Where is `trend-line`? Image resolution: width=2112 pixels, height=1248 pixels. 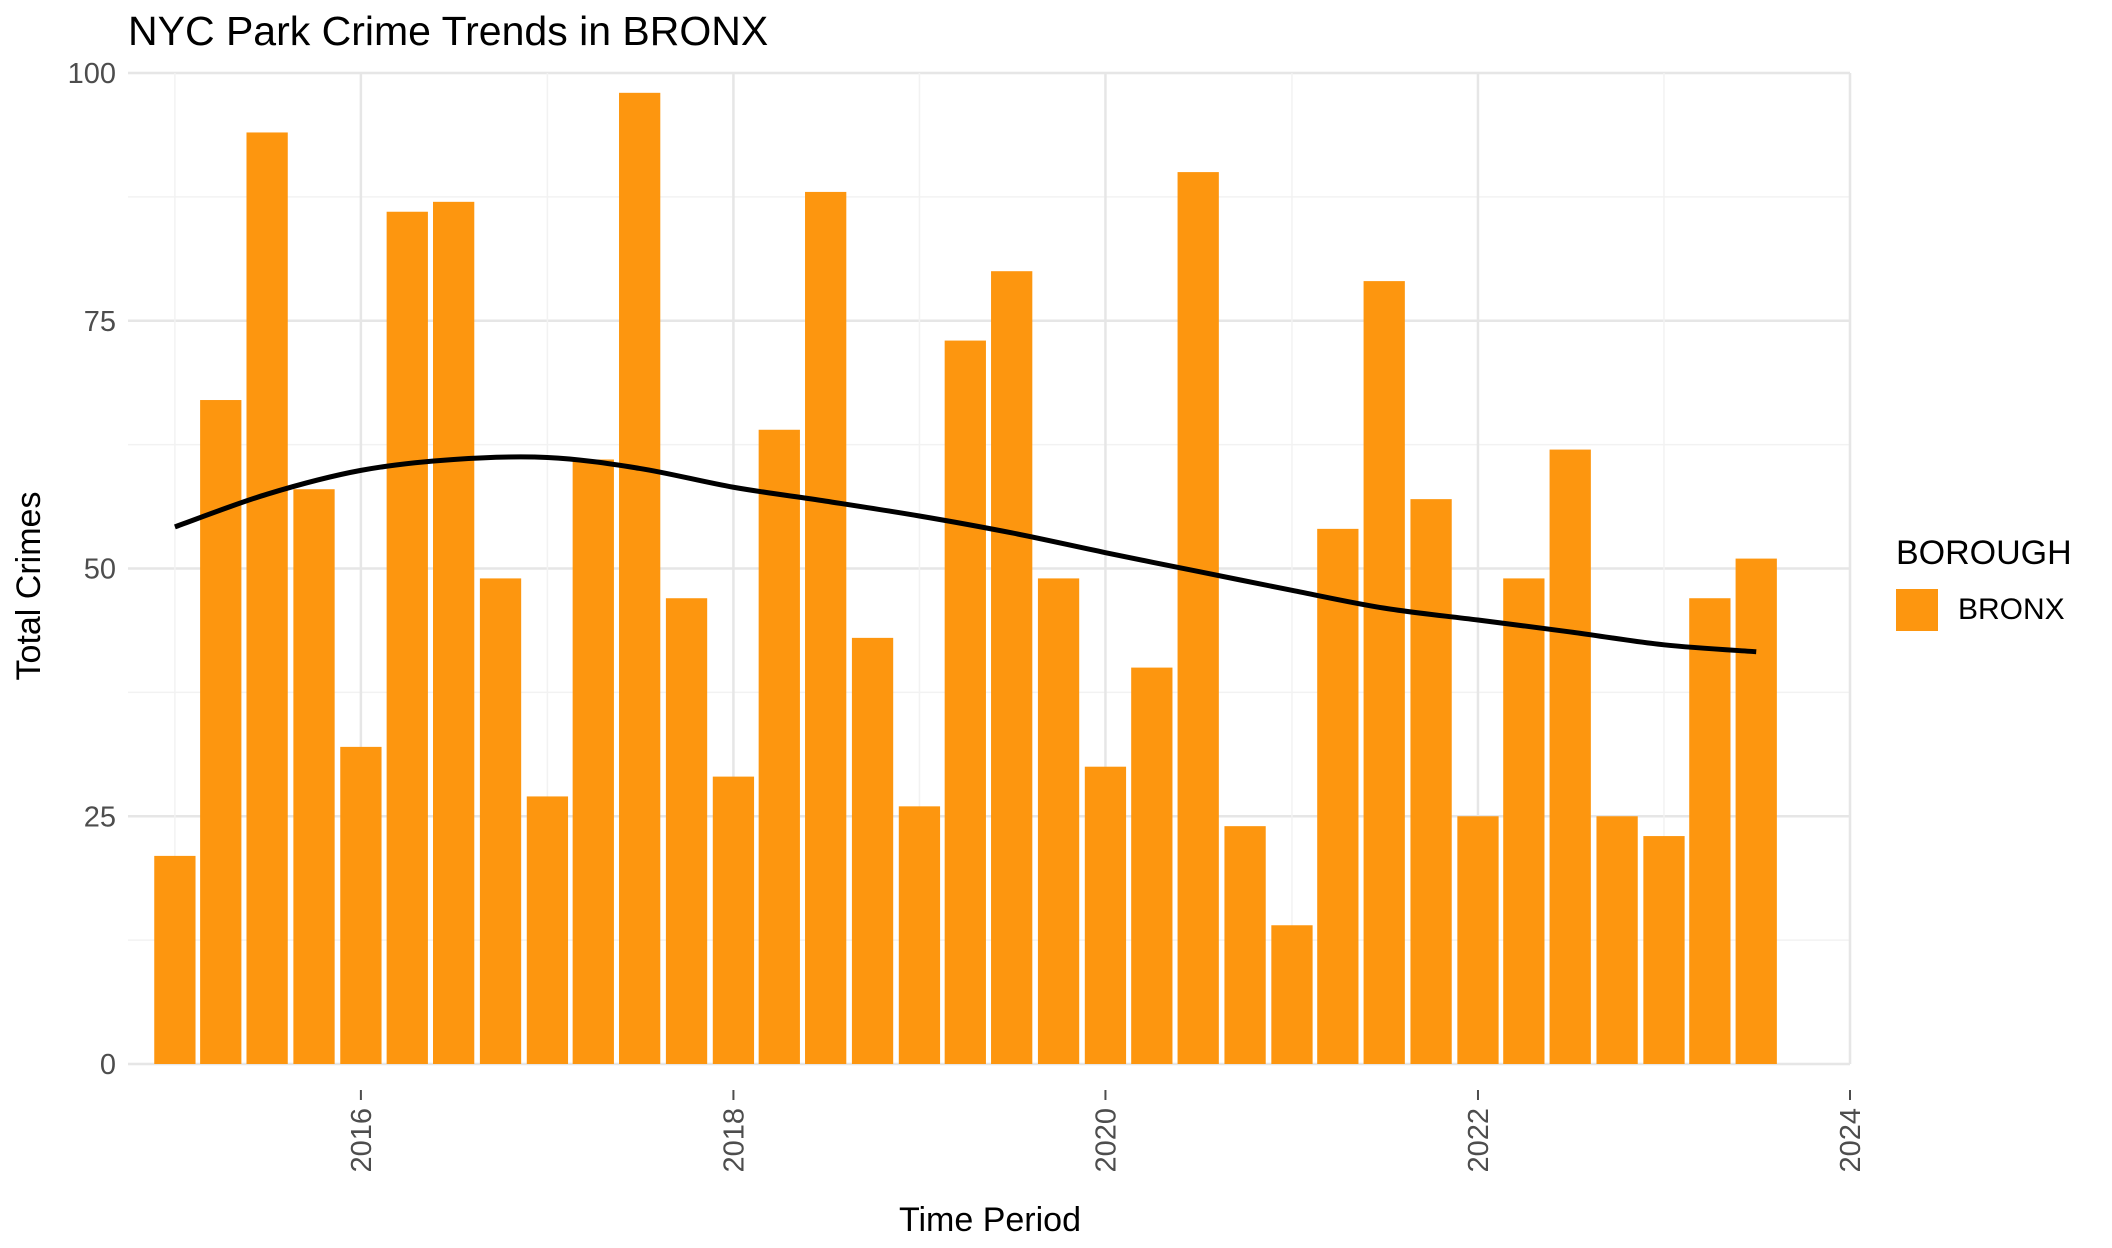
trend-line is located at coordinates (965, 554).